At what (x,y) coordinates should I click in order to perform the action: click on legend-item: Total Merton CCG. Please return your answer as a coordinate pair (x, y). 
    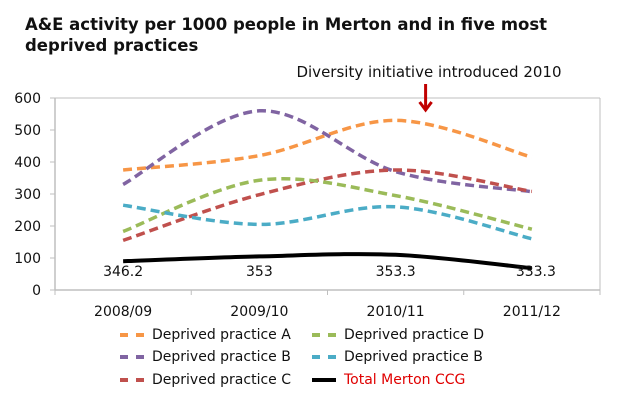
    Looking at the image, I should click on (388, 380).